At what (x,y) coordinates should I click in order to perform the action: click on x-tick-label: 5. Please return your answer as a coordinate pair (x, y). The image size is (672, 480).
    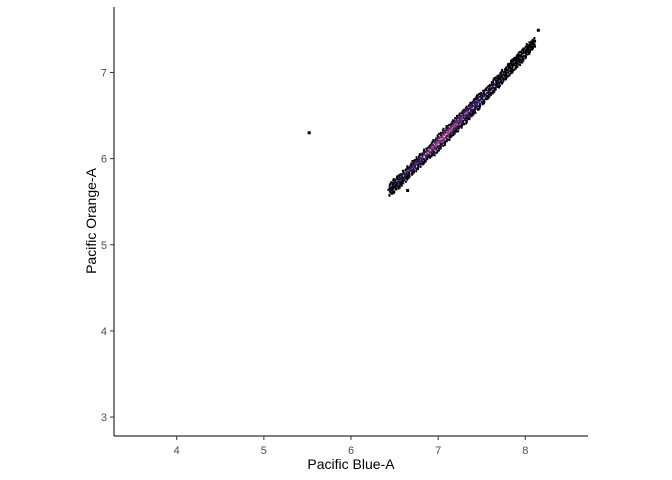
    Looking at the image, I should click on (264, 451).